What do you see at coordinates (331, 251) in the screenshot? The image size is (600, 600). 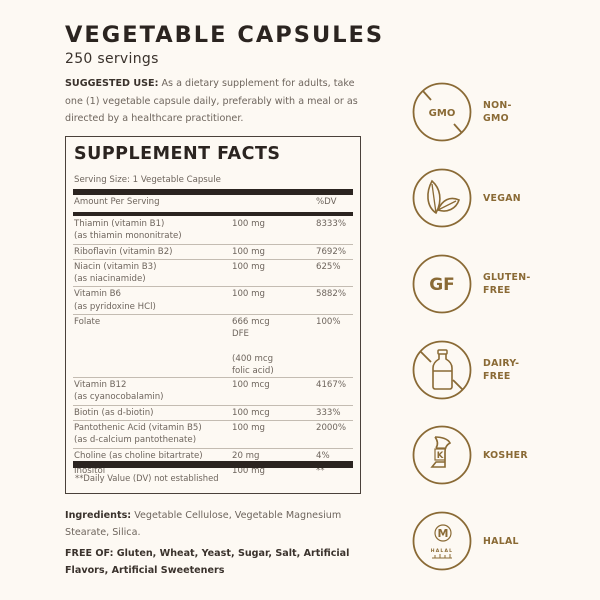 I see `nutrient-dv: 7692%` at bounding box center [331, 251].